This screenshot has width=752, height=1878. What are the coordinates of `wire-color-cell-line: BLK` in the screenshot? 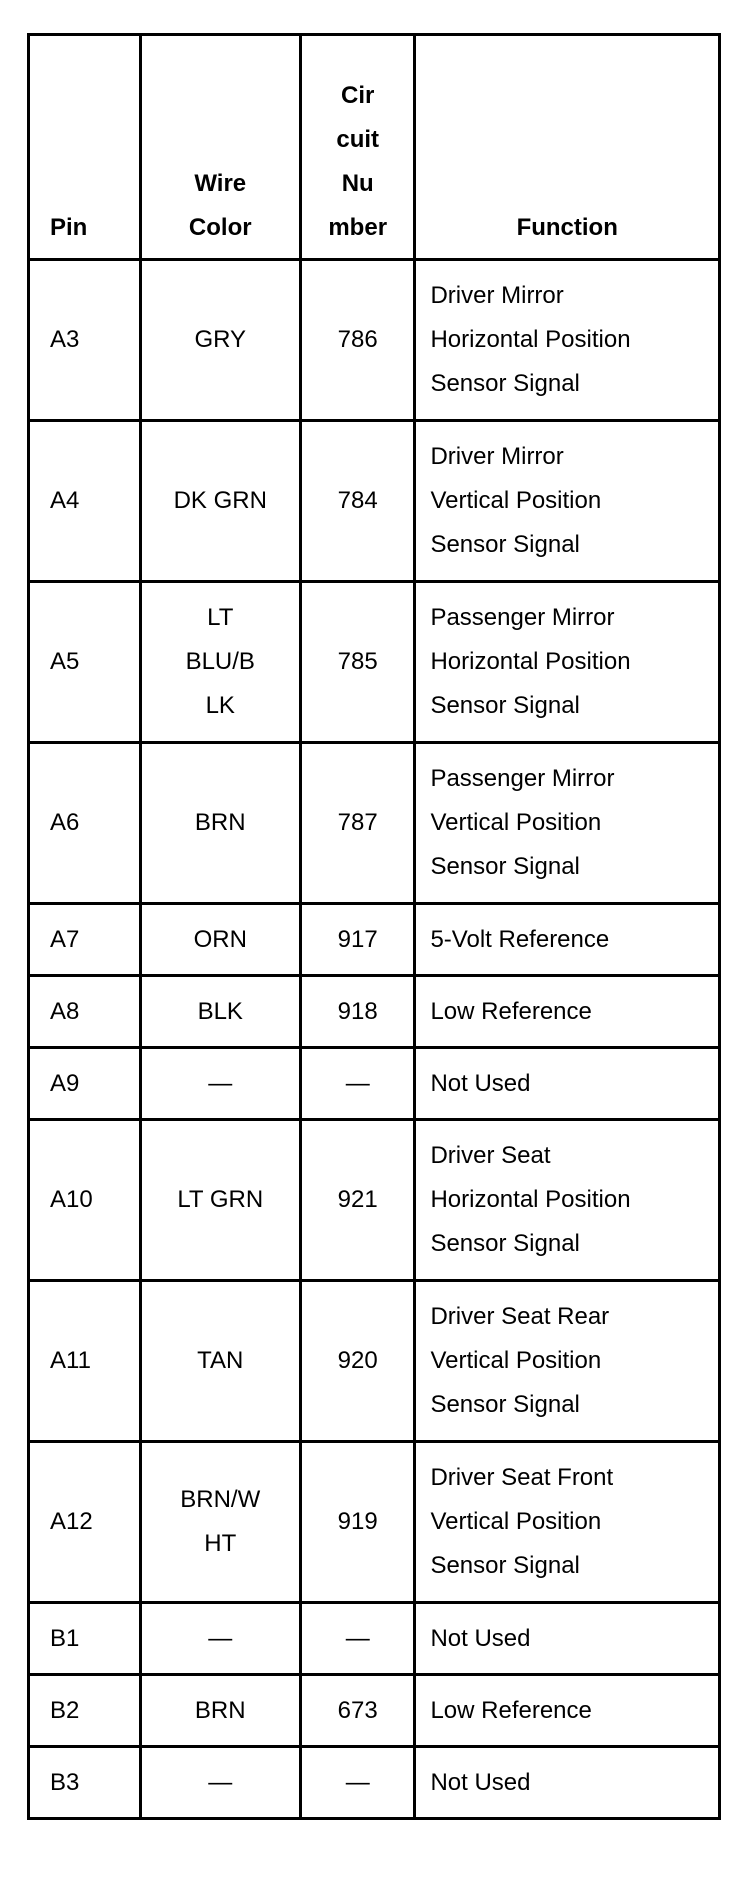 It's located at (220, 1011).